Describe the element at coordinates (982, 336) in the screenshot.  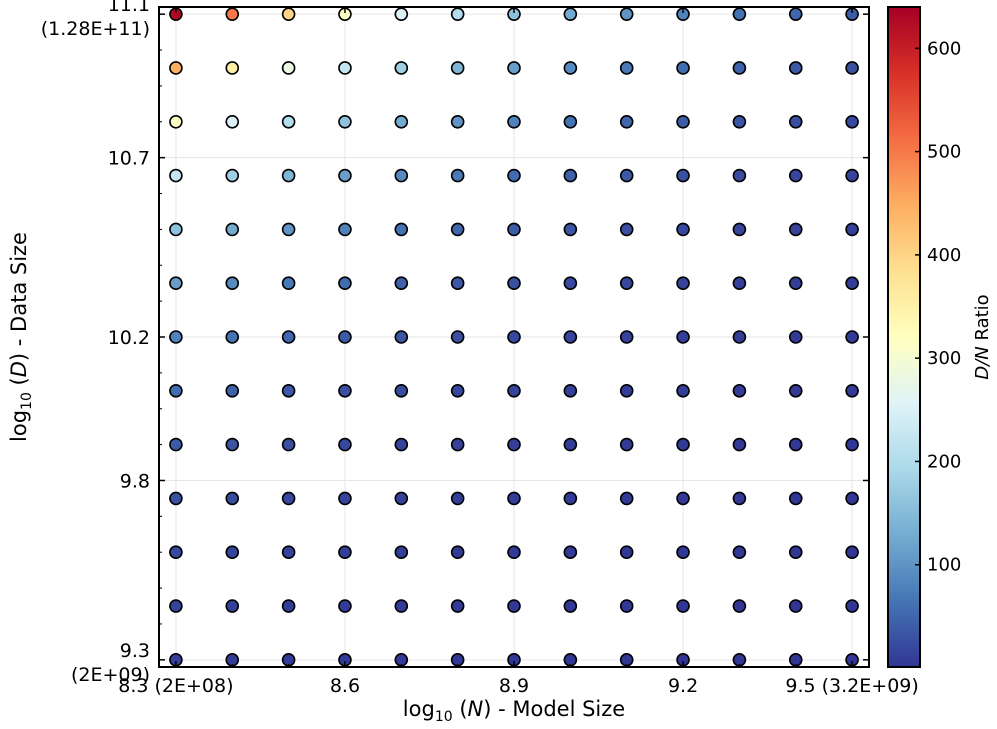
I see `colorbar-title: D/N Ratio` at that location.